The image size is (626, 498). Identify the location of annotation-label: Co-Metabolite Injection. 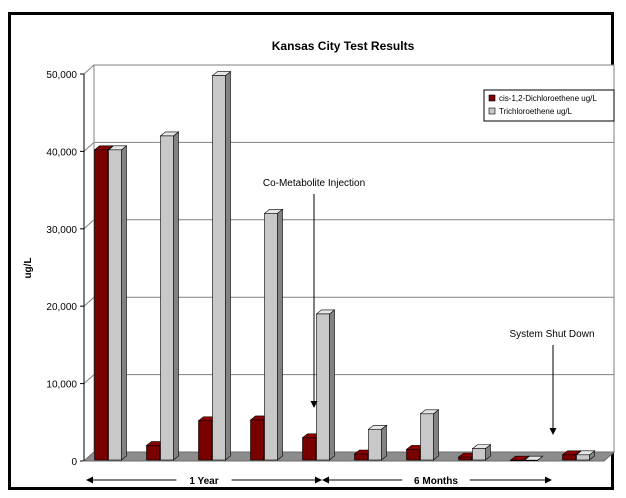
(314, 183).